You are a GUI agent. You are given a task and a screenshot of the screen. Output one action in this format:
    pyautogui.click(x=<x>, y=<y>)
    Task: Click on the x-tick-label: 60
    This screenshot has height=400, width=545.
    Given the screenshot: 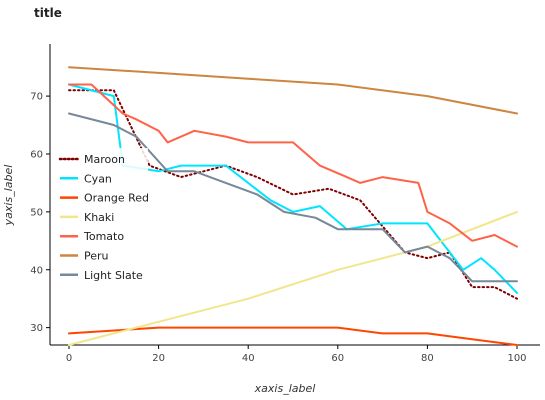 What is the action you would take?
    pyautogui.click(x=337, y=358)
    